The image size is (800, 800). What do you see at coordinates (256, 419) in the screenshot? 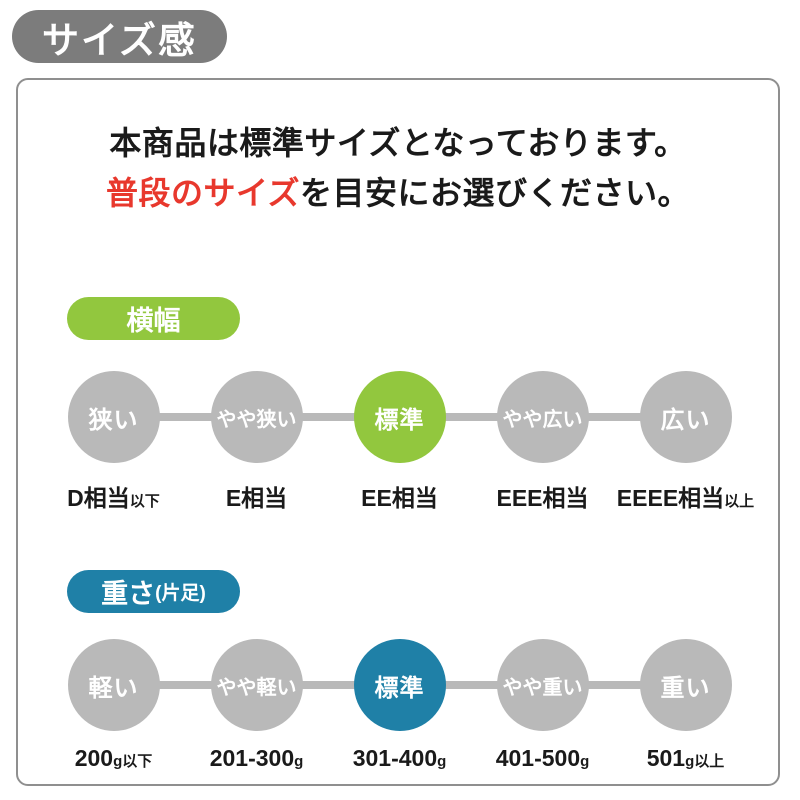
I see `step-slightly-narrow-label: やや狭い` at bounding box center [256, 419].